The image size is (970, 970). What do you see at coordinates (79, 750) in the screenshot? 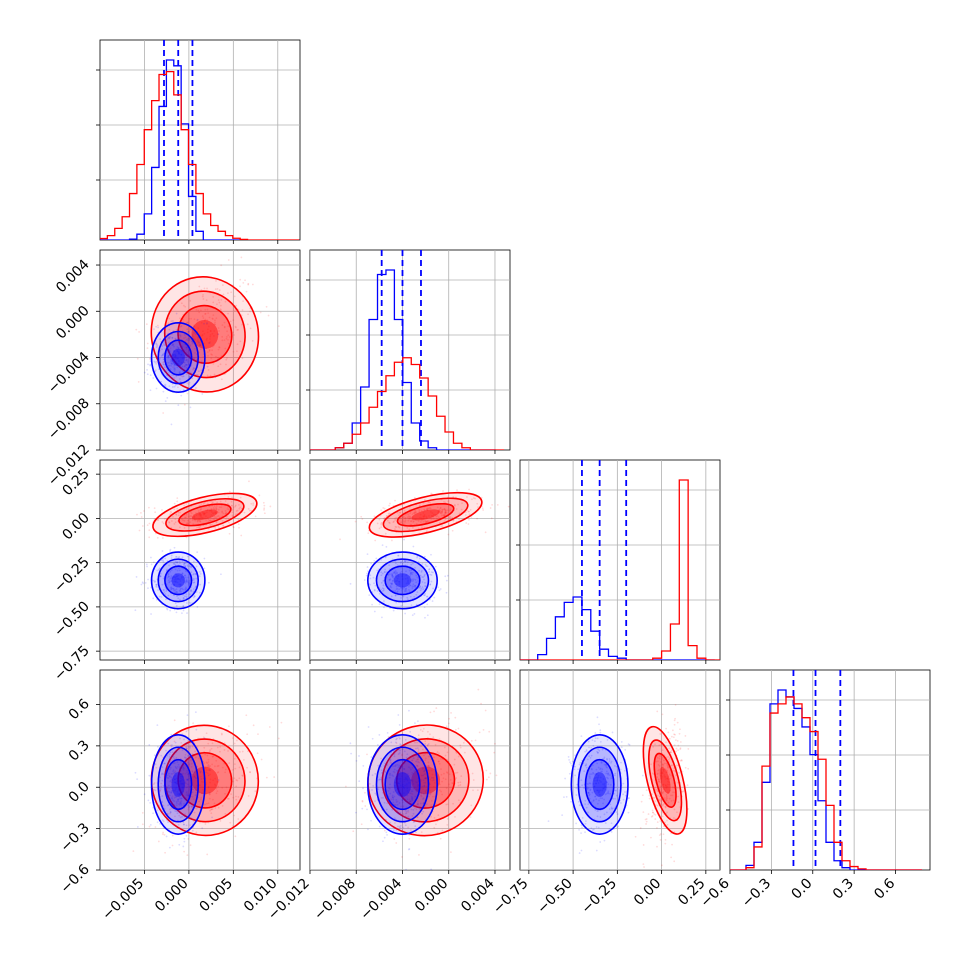
I see `y-tick-label: 0.3` at bounding box center [79, 750].